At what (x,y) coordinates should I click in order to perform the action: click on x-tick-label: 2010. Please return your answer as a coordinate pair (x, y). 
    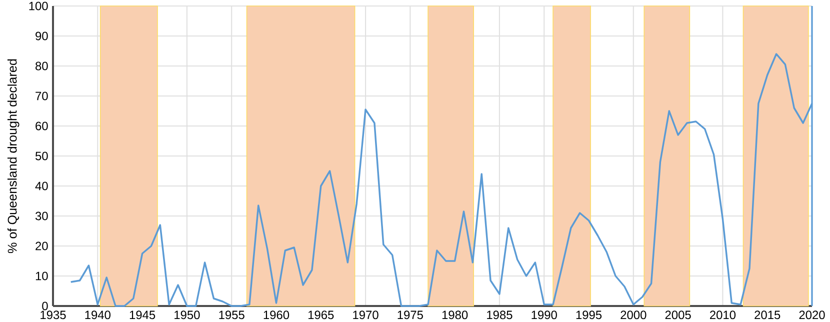
    Looking at the image, I should click on (723, 315).